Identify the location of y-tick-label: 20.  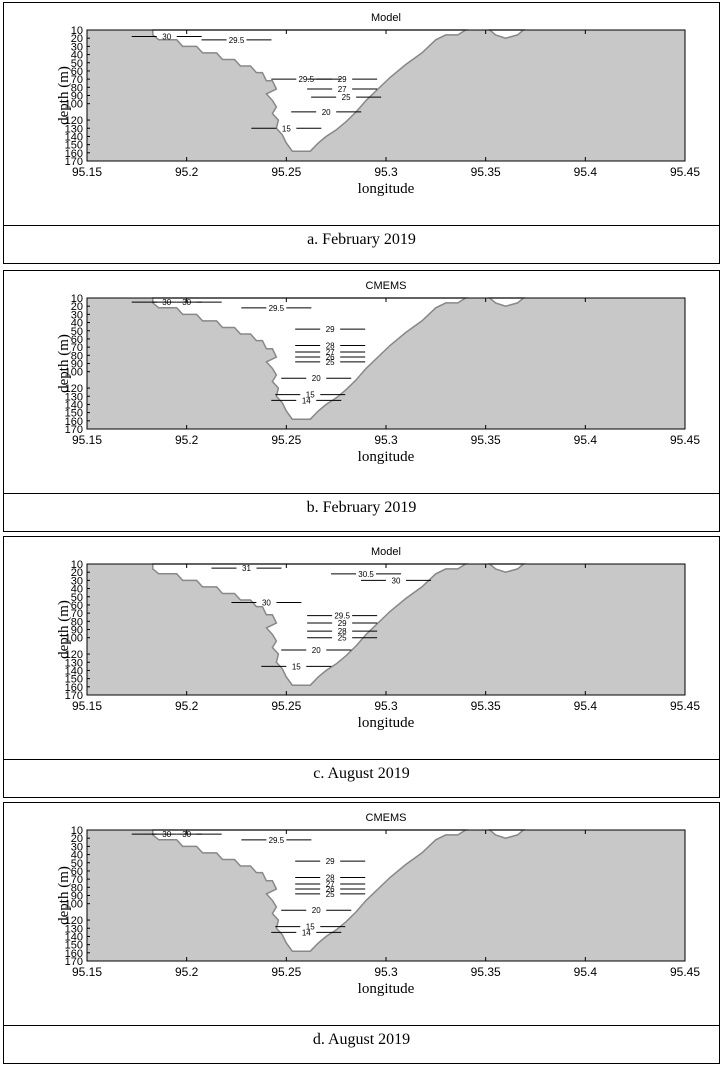
(77, 307).